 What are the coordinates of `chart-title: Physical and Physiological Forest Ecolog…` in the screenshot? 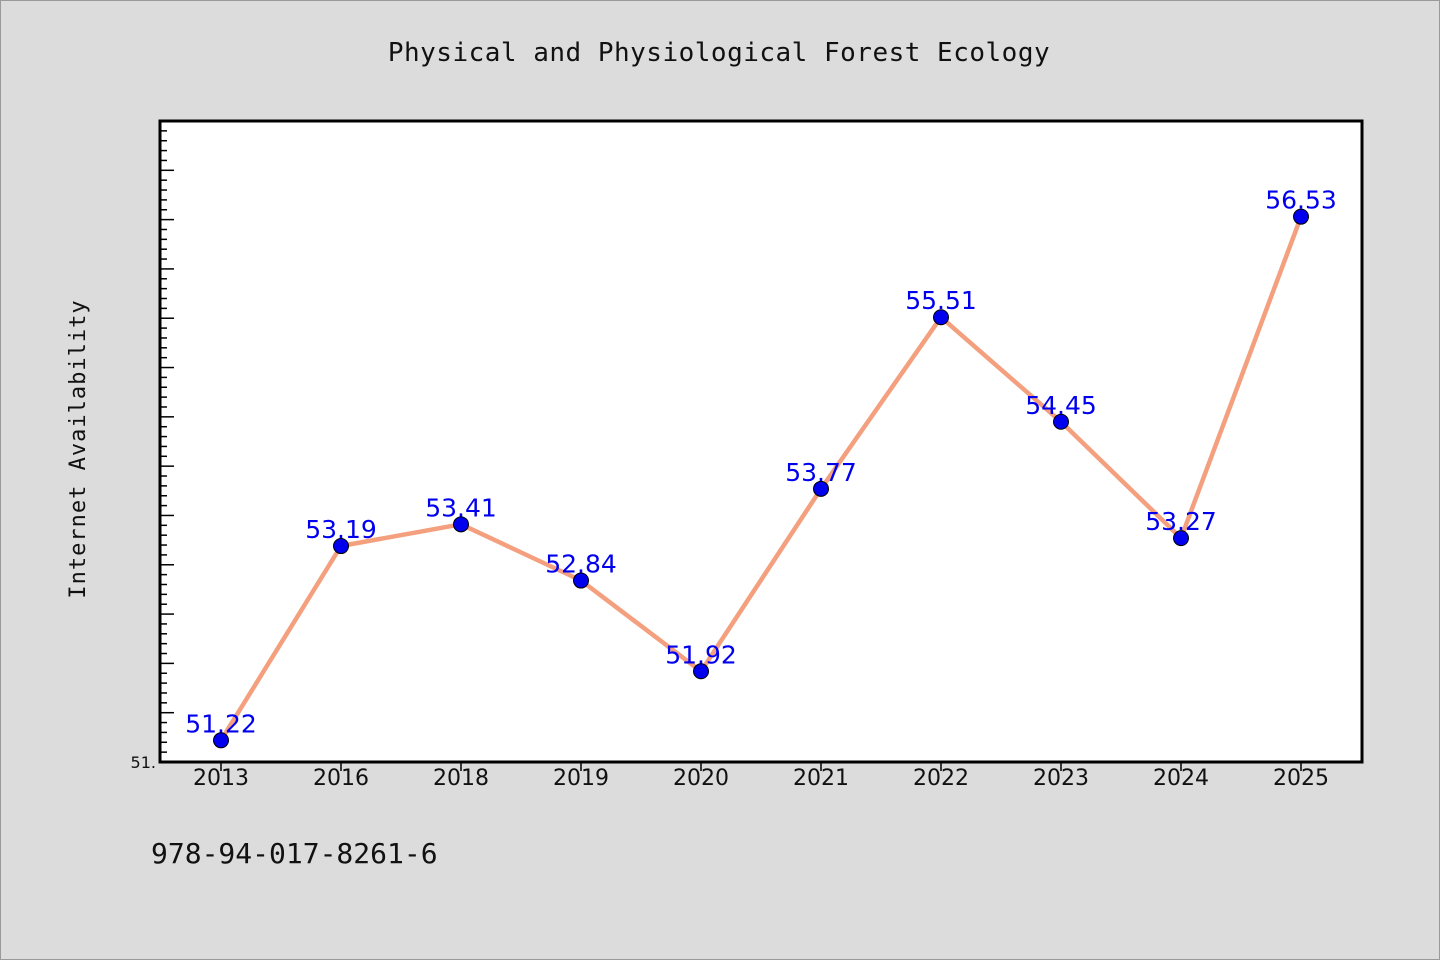 It's located at (719, 53).